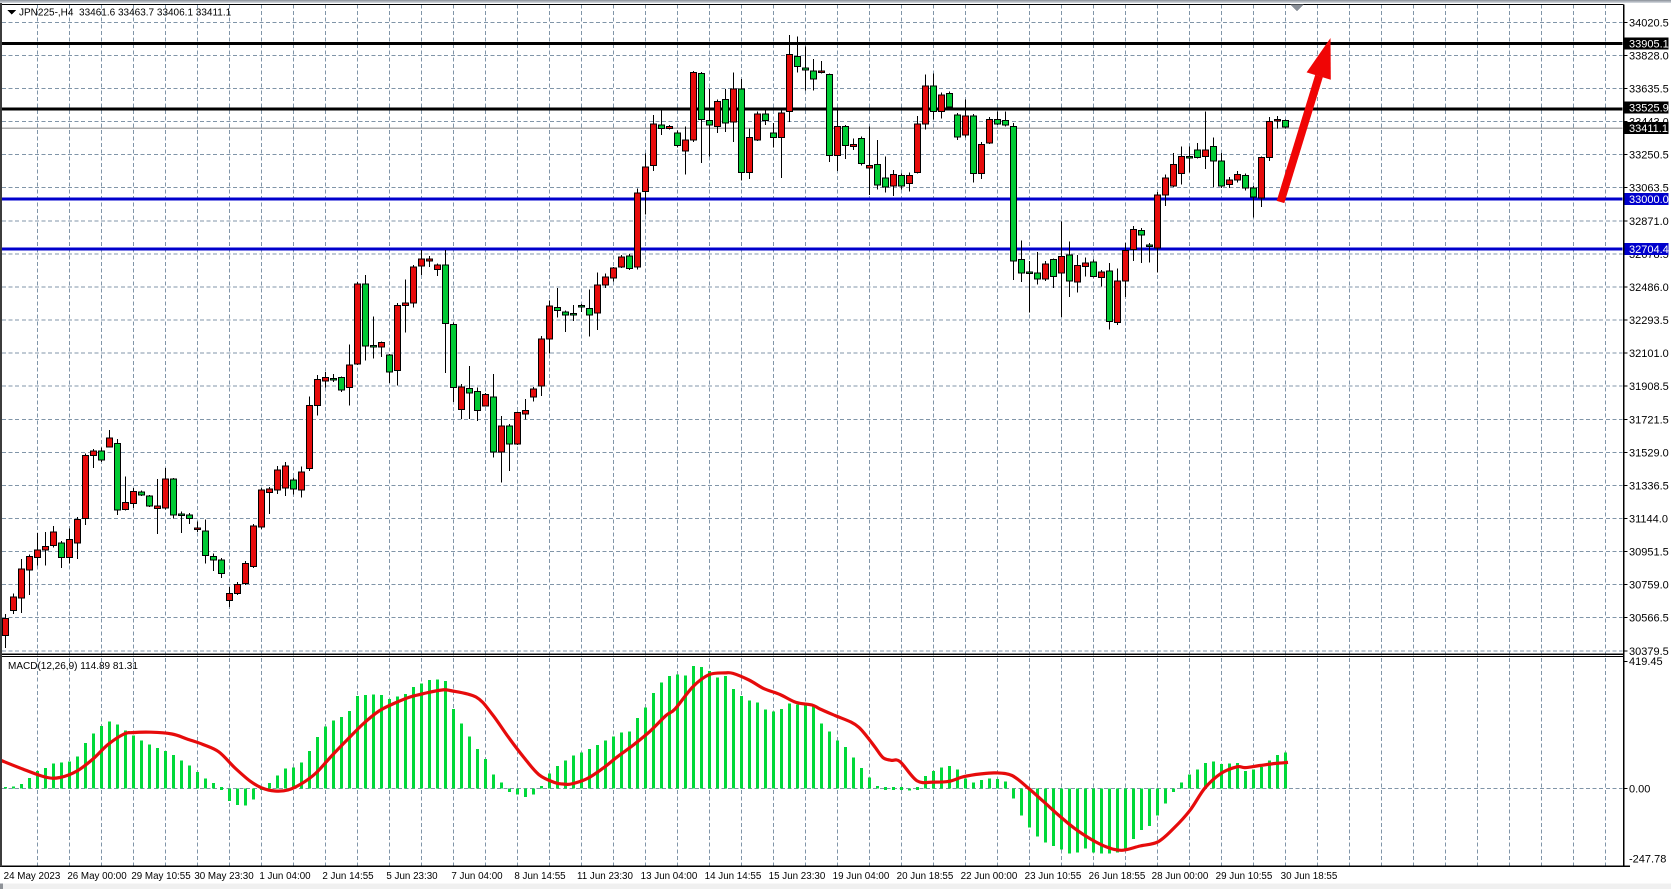 This screenshot has width=1671, height=889. What do you see at coordinates (669, 876) in the screenshot?
I see `svg-text: 13 Jun 04:00` at bounding box center [669, 876].